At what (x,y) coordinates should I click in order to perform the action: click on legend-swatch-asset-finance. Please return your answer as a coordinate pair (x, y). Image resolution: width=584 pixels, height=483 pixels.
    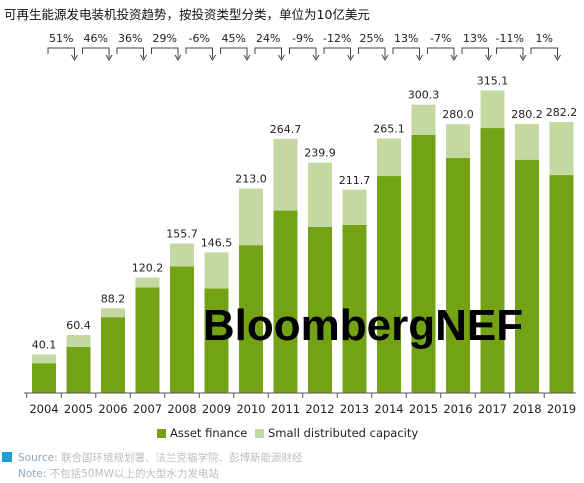
    Looking at the image, I should click on (161, 433).